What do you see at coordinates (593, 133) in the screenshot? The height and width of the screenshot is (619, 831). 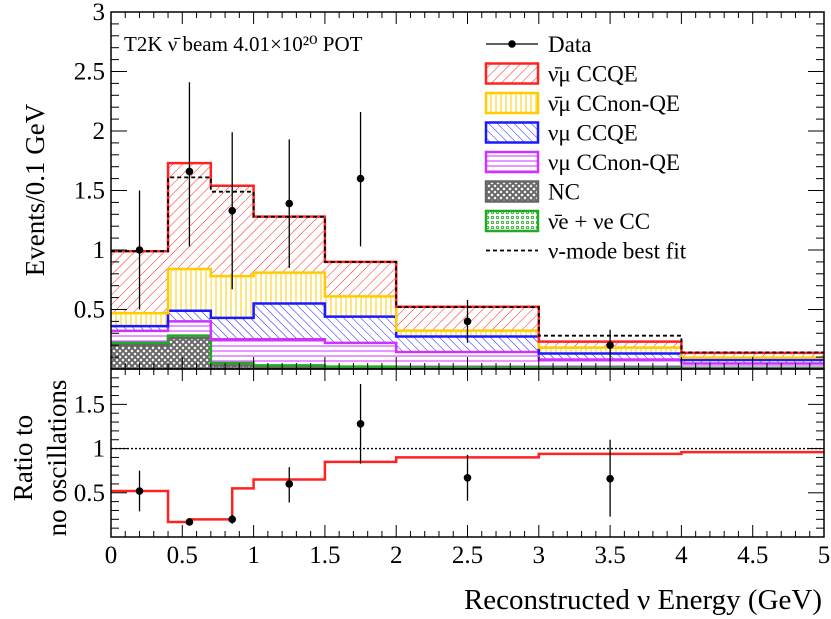 I see `legend-label-numu_ccqe: νμ CCQE` at bounding box center [593, 133].